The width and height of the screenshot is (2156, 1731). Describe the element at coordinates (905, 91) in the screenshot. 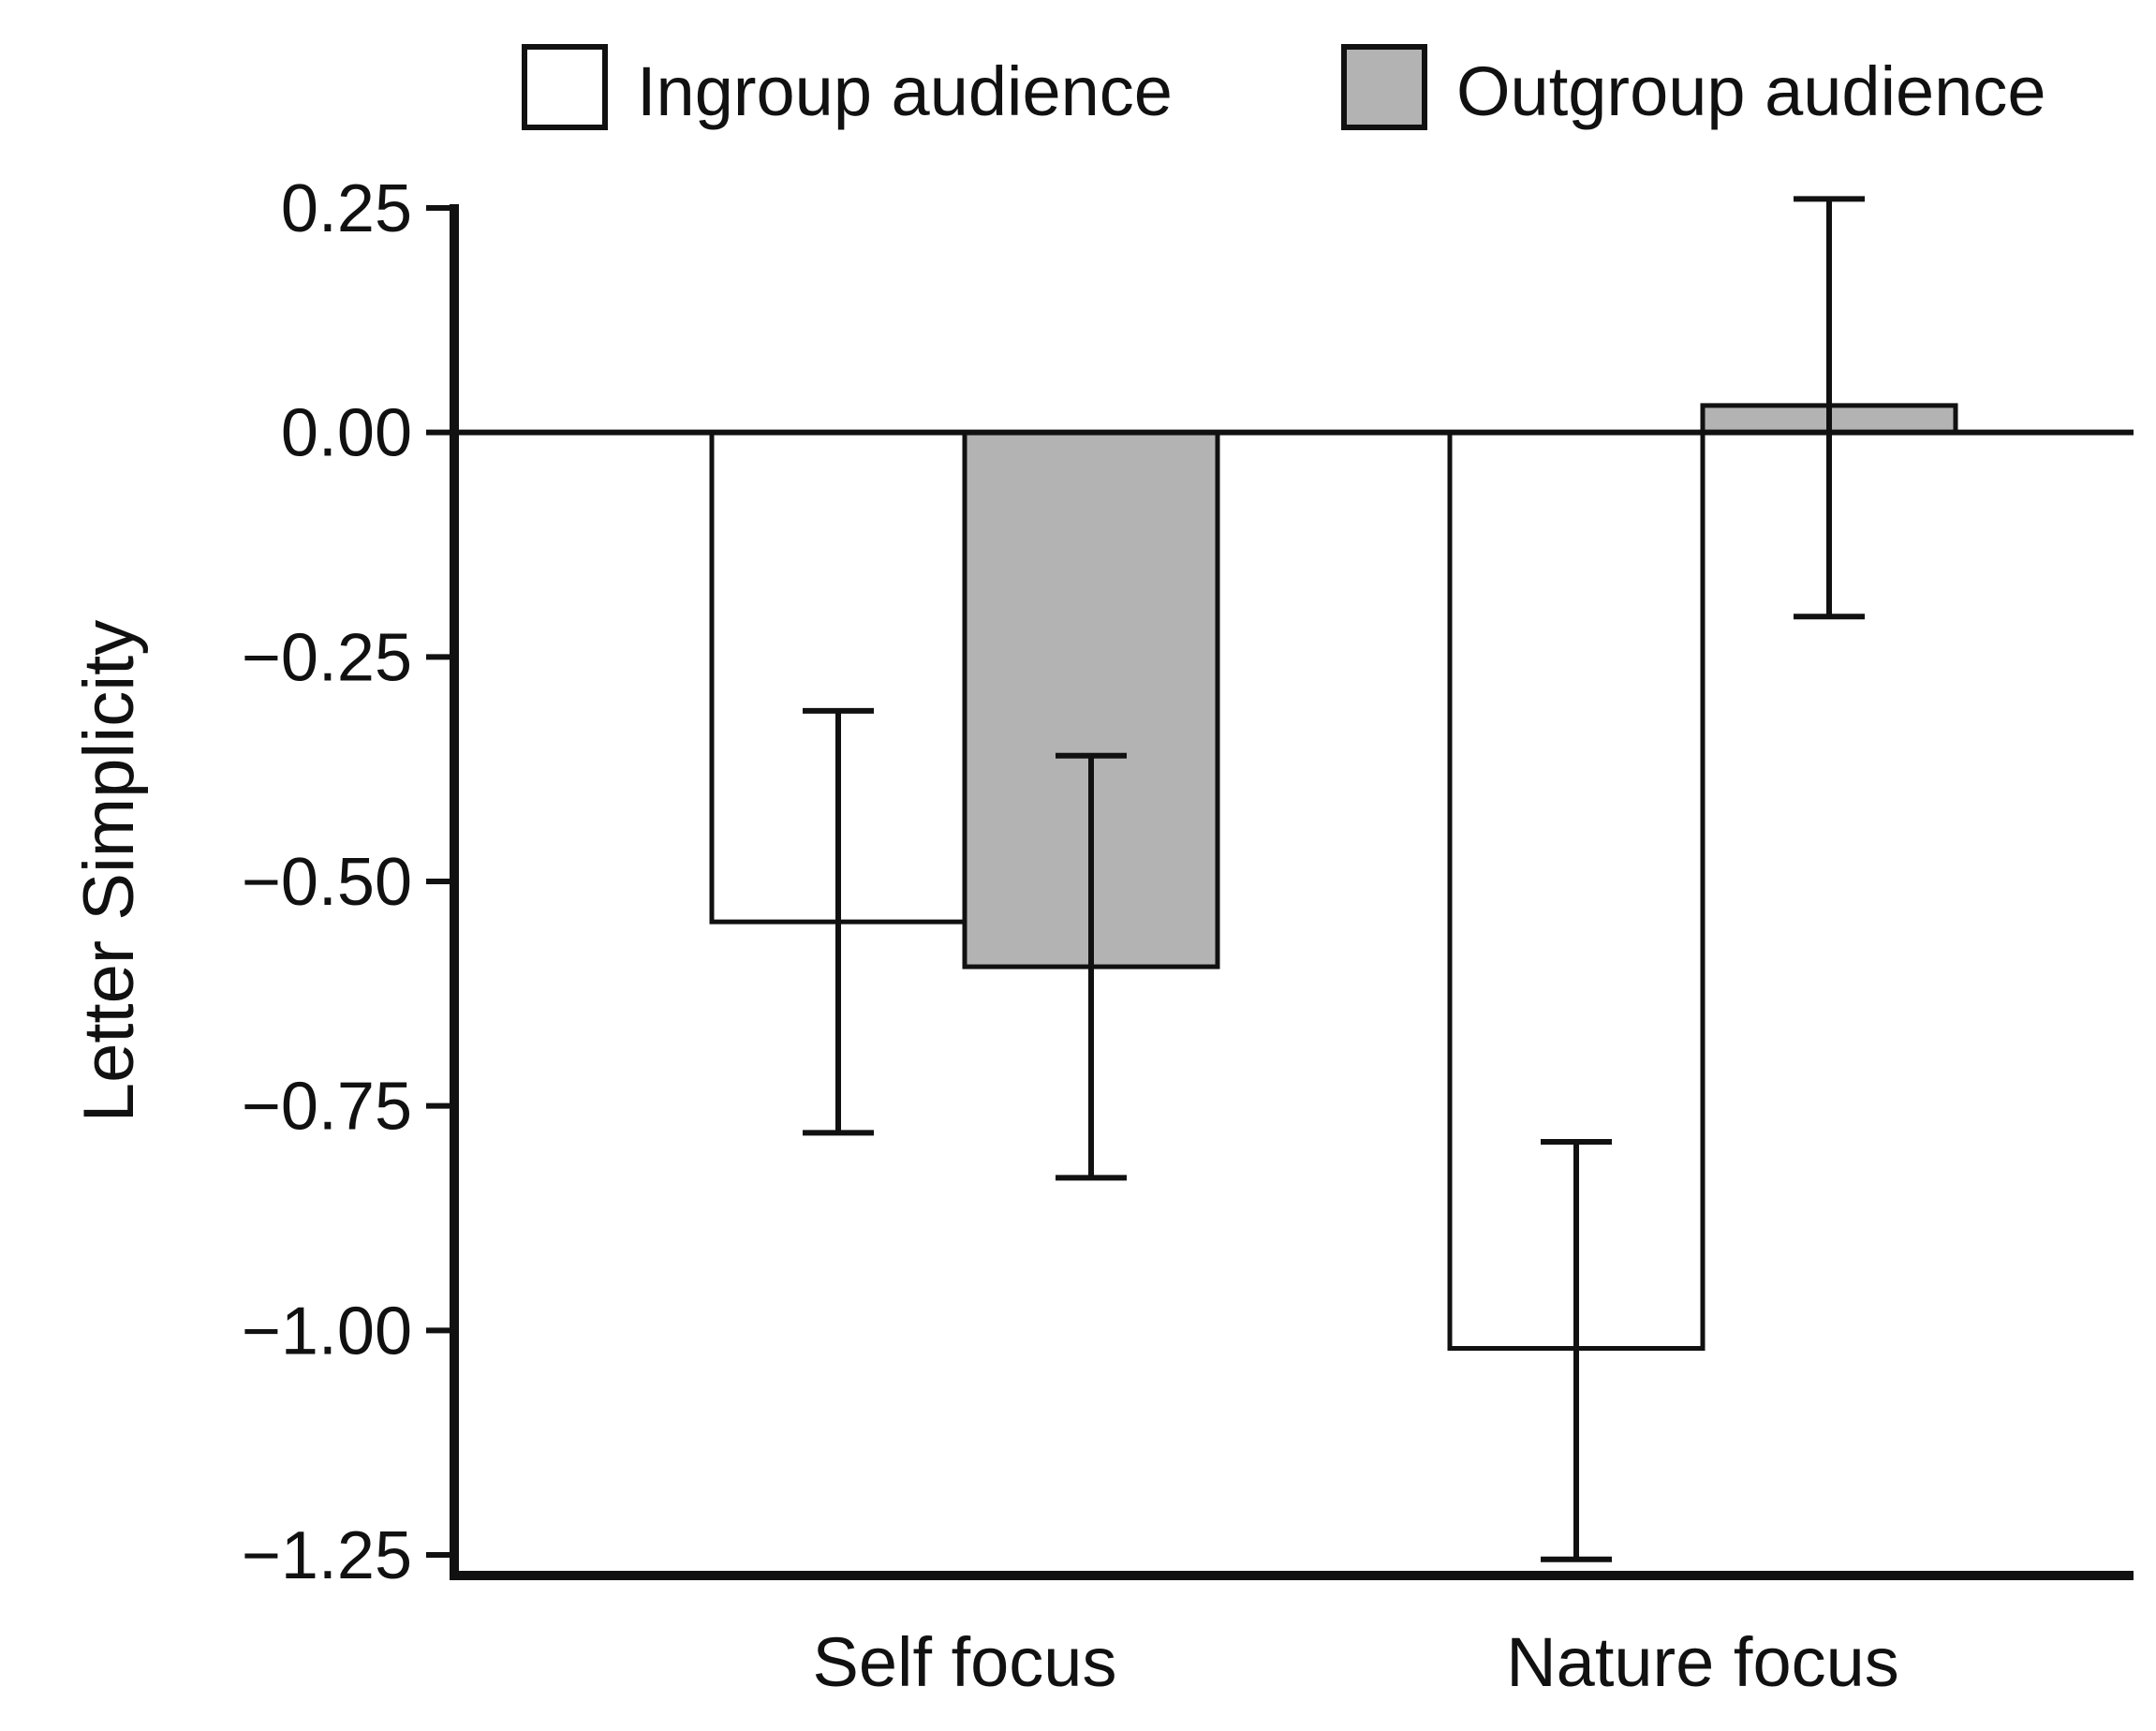

I see `legend-label-ingroup: Ingroup audience` at that location.